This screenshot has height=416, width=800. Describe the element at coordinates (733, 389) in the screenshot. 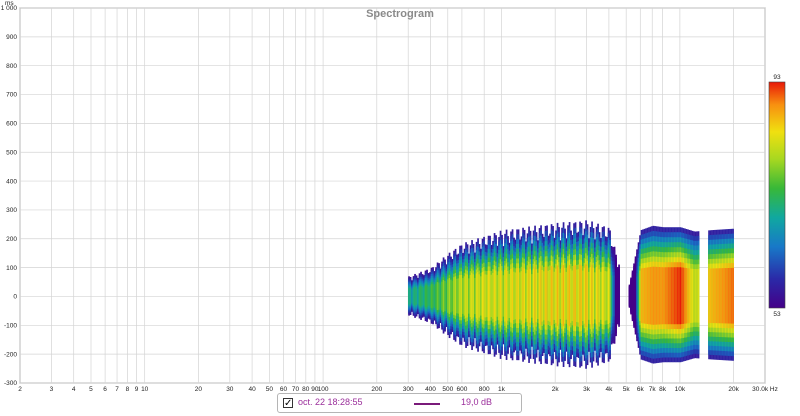

I see `x-tick-label: 20k` at that location.